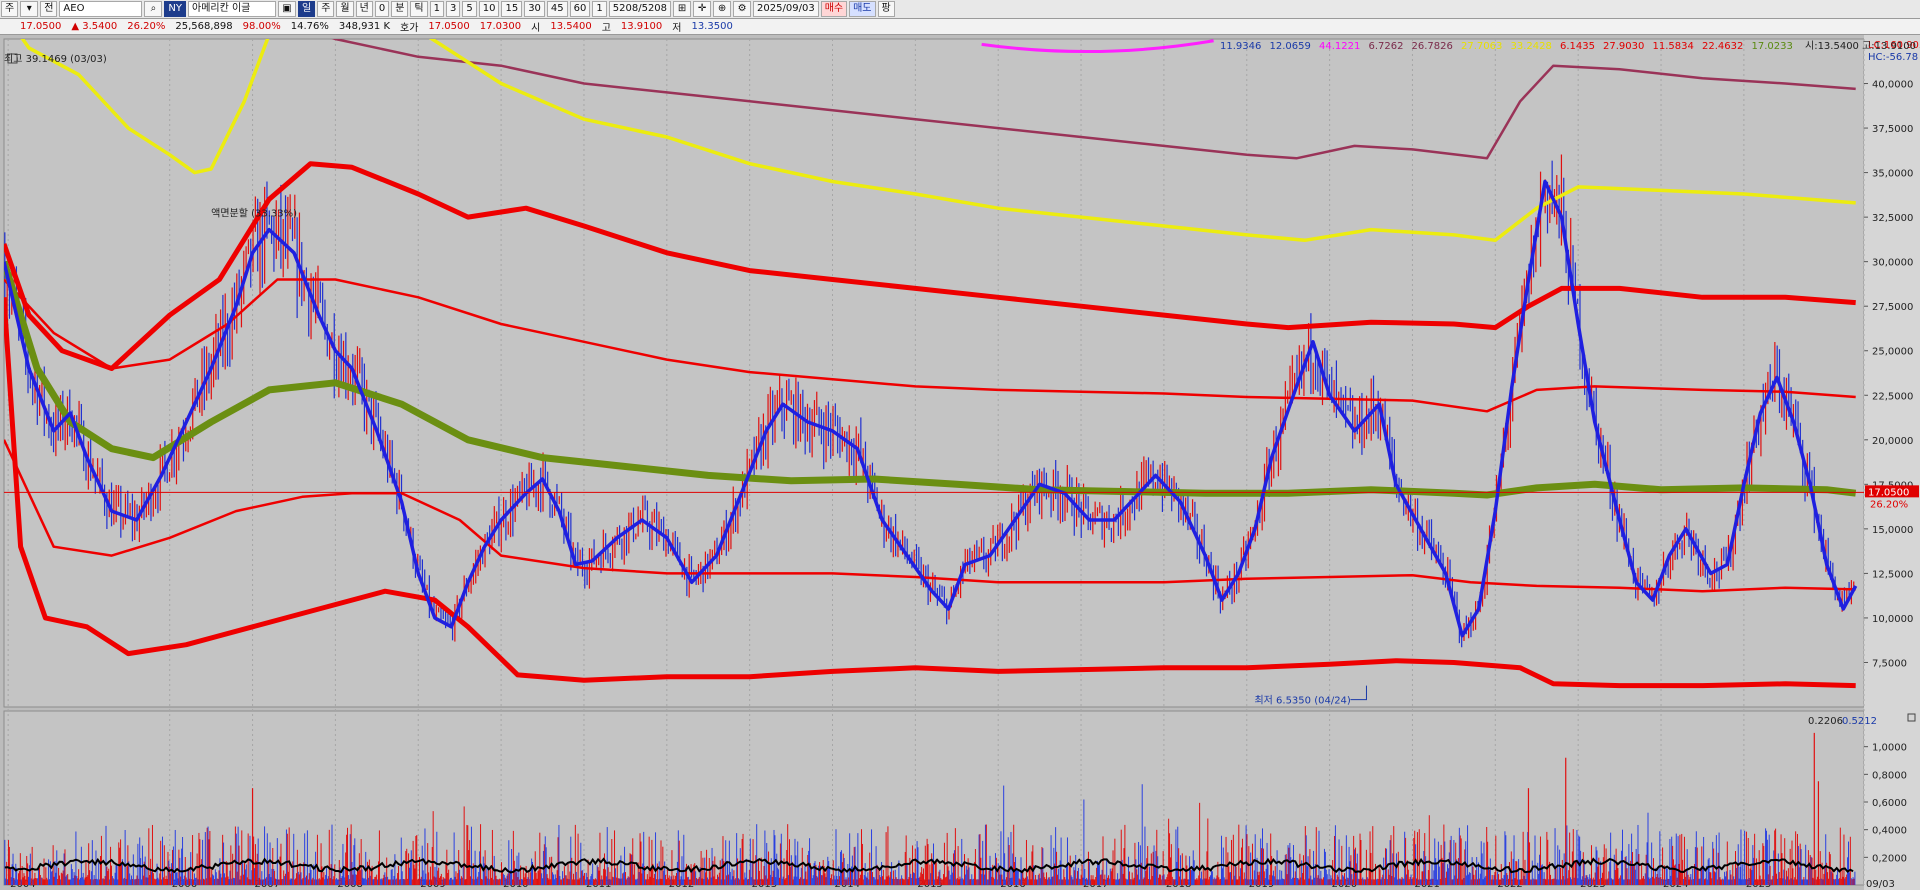 This screenshot has width=1920, height=890. Describe the element at coordinates (1892, 441) in the screenshot. I see `price-tick-label: 20,0000` at that location.